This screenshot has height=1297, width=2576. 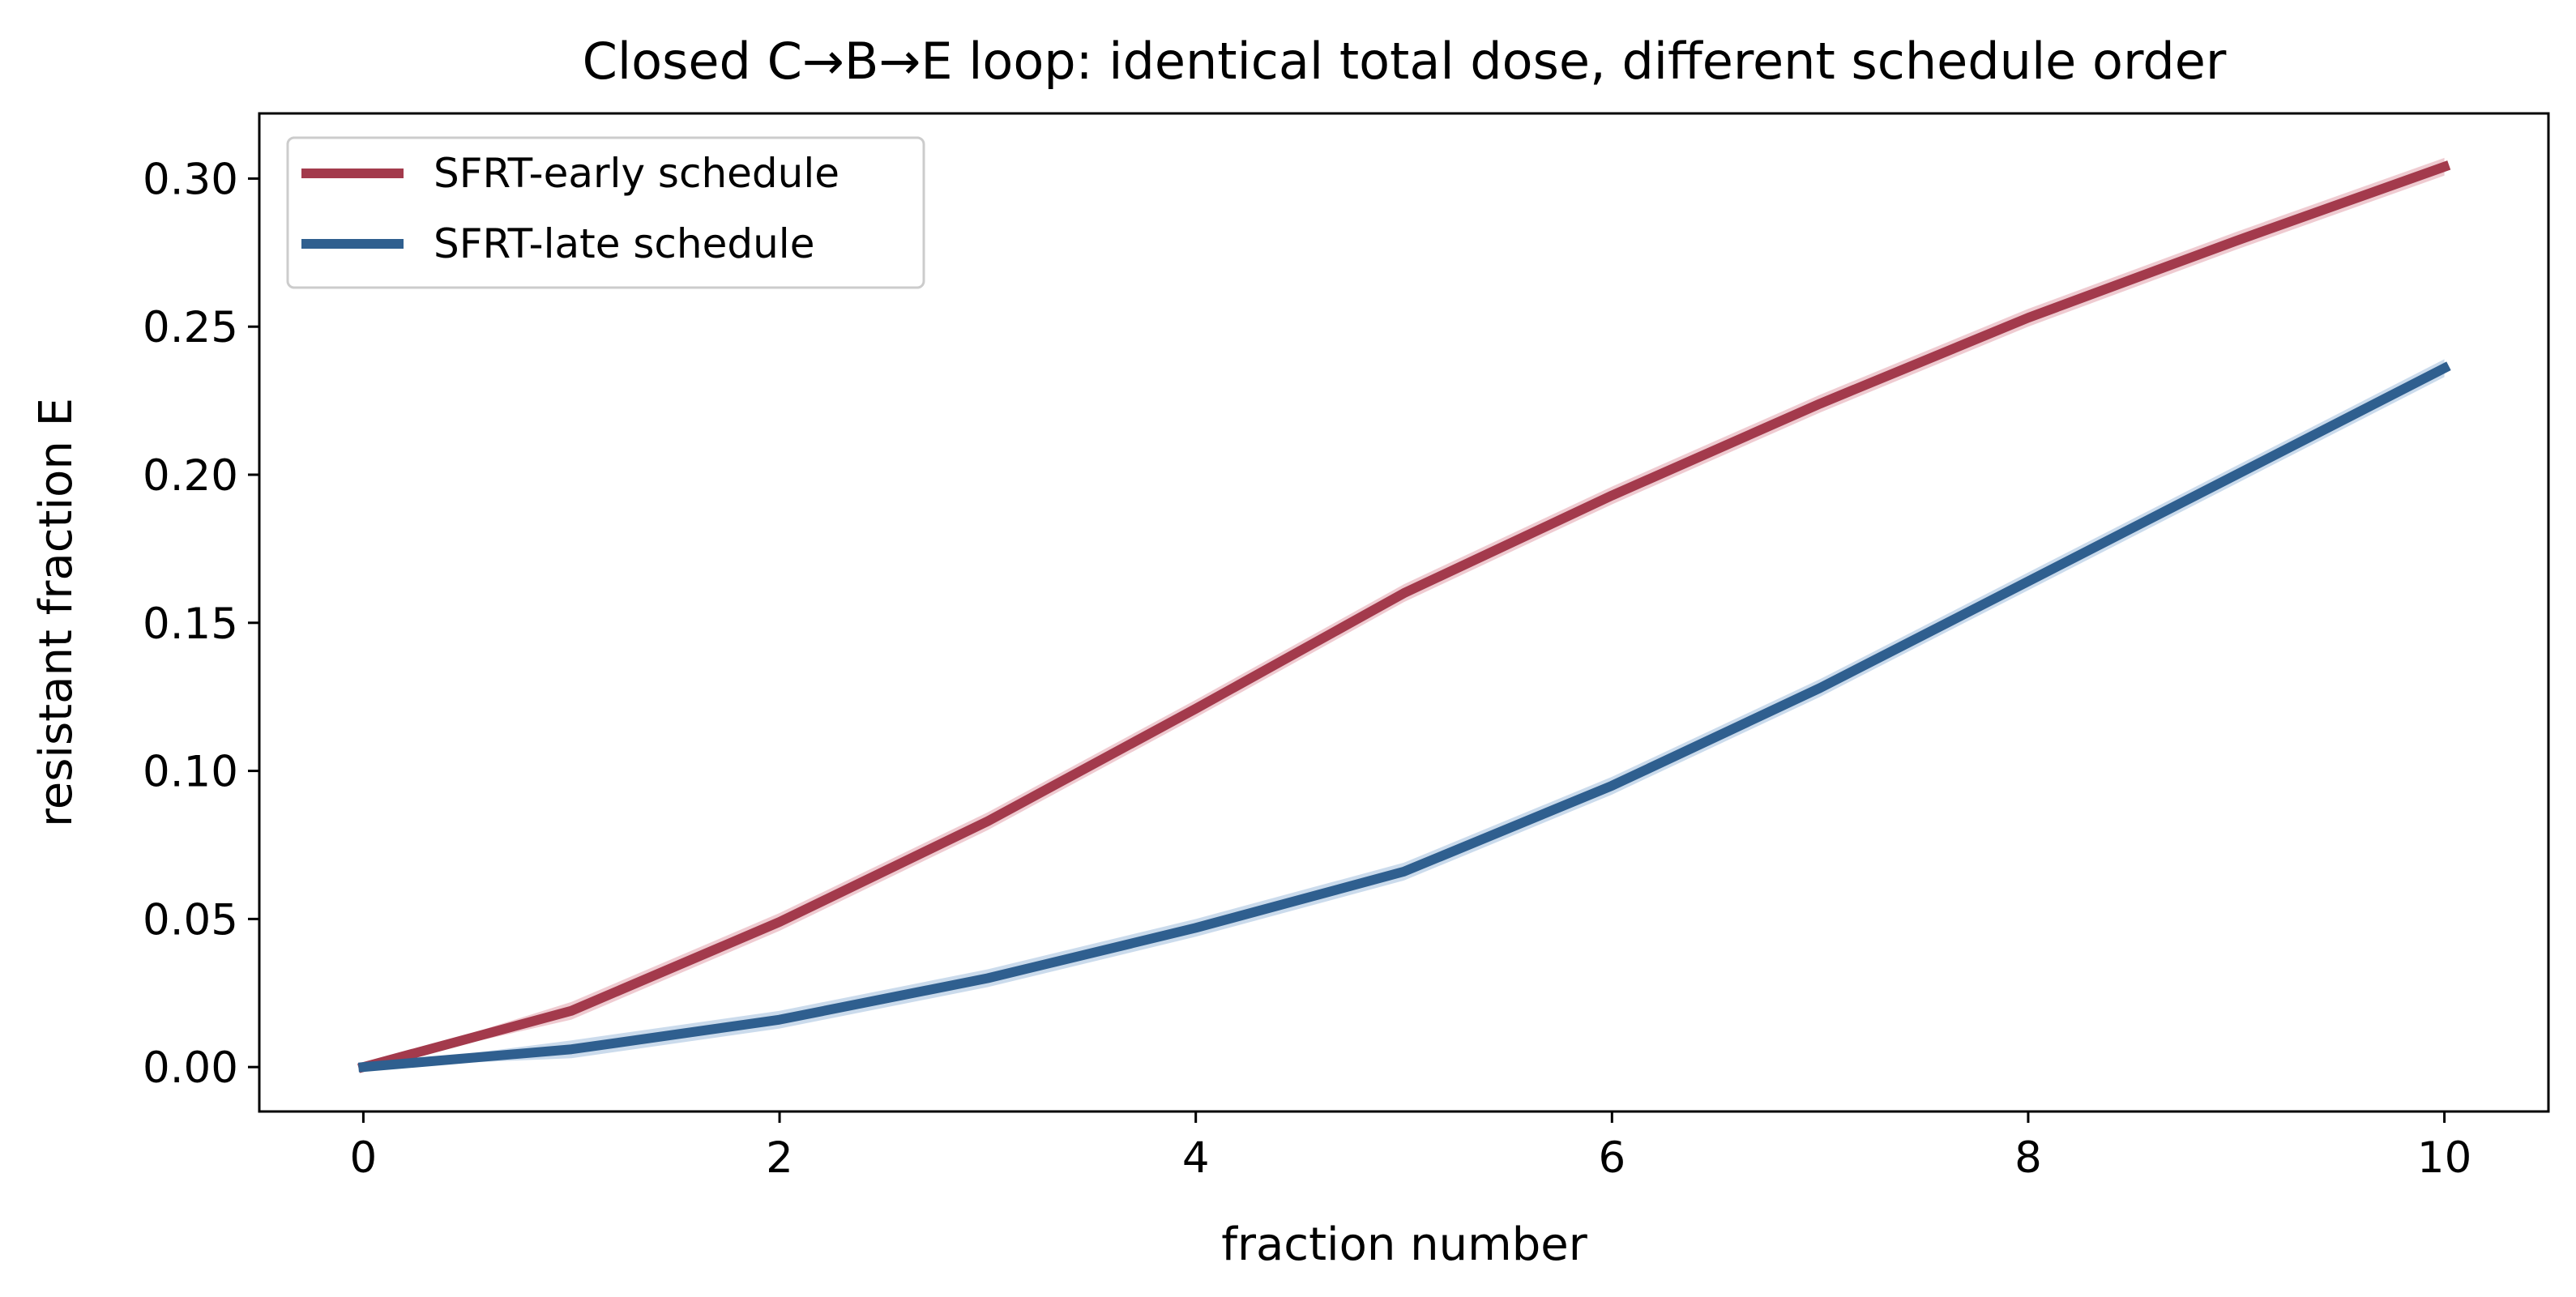 I want to click on y-tick-label: 0.30, so click(x=190, y=179).